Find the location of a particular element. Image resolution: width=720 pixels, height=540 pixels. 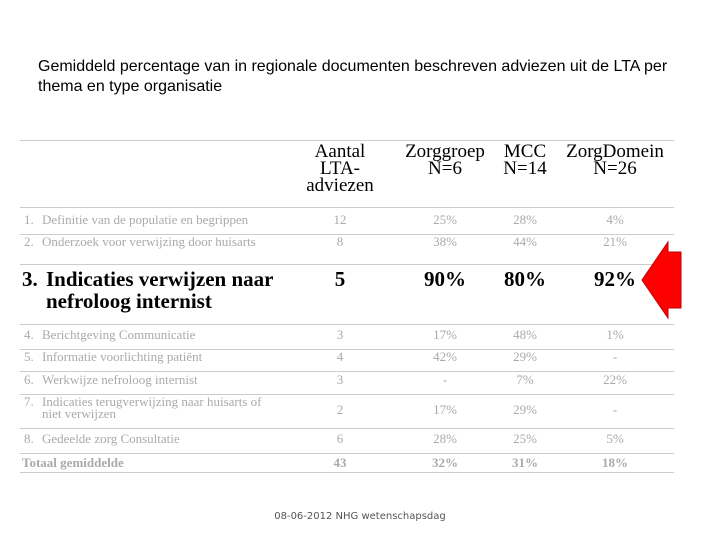

total-value: 31% is located at coordinates (525, 462).